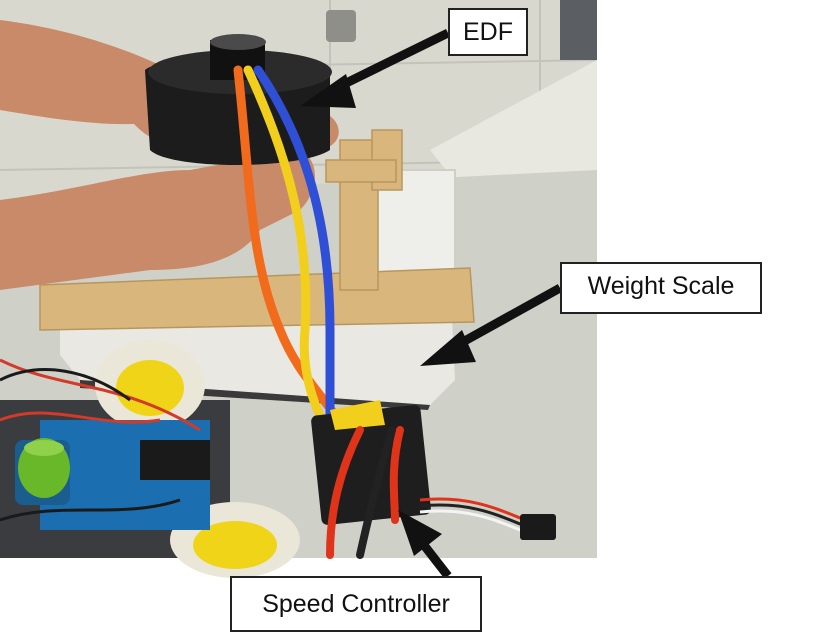 Image resolution: width=818 pixels, height=644 pixels. I want to click on dark-corner, so click(578, 30).